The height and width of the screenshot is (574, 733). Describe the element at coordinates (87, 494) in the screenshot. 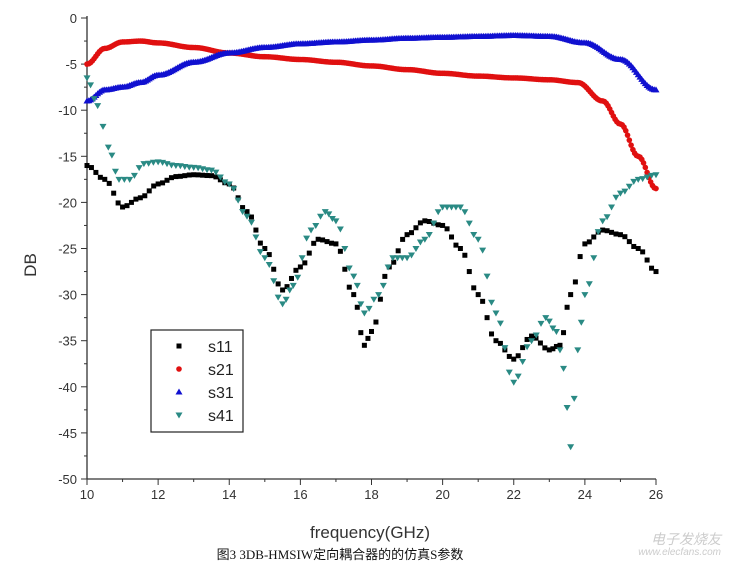

I see `x-tick-label: 10` at that location.